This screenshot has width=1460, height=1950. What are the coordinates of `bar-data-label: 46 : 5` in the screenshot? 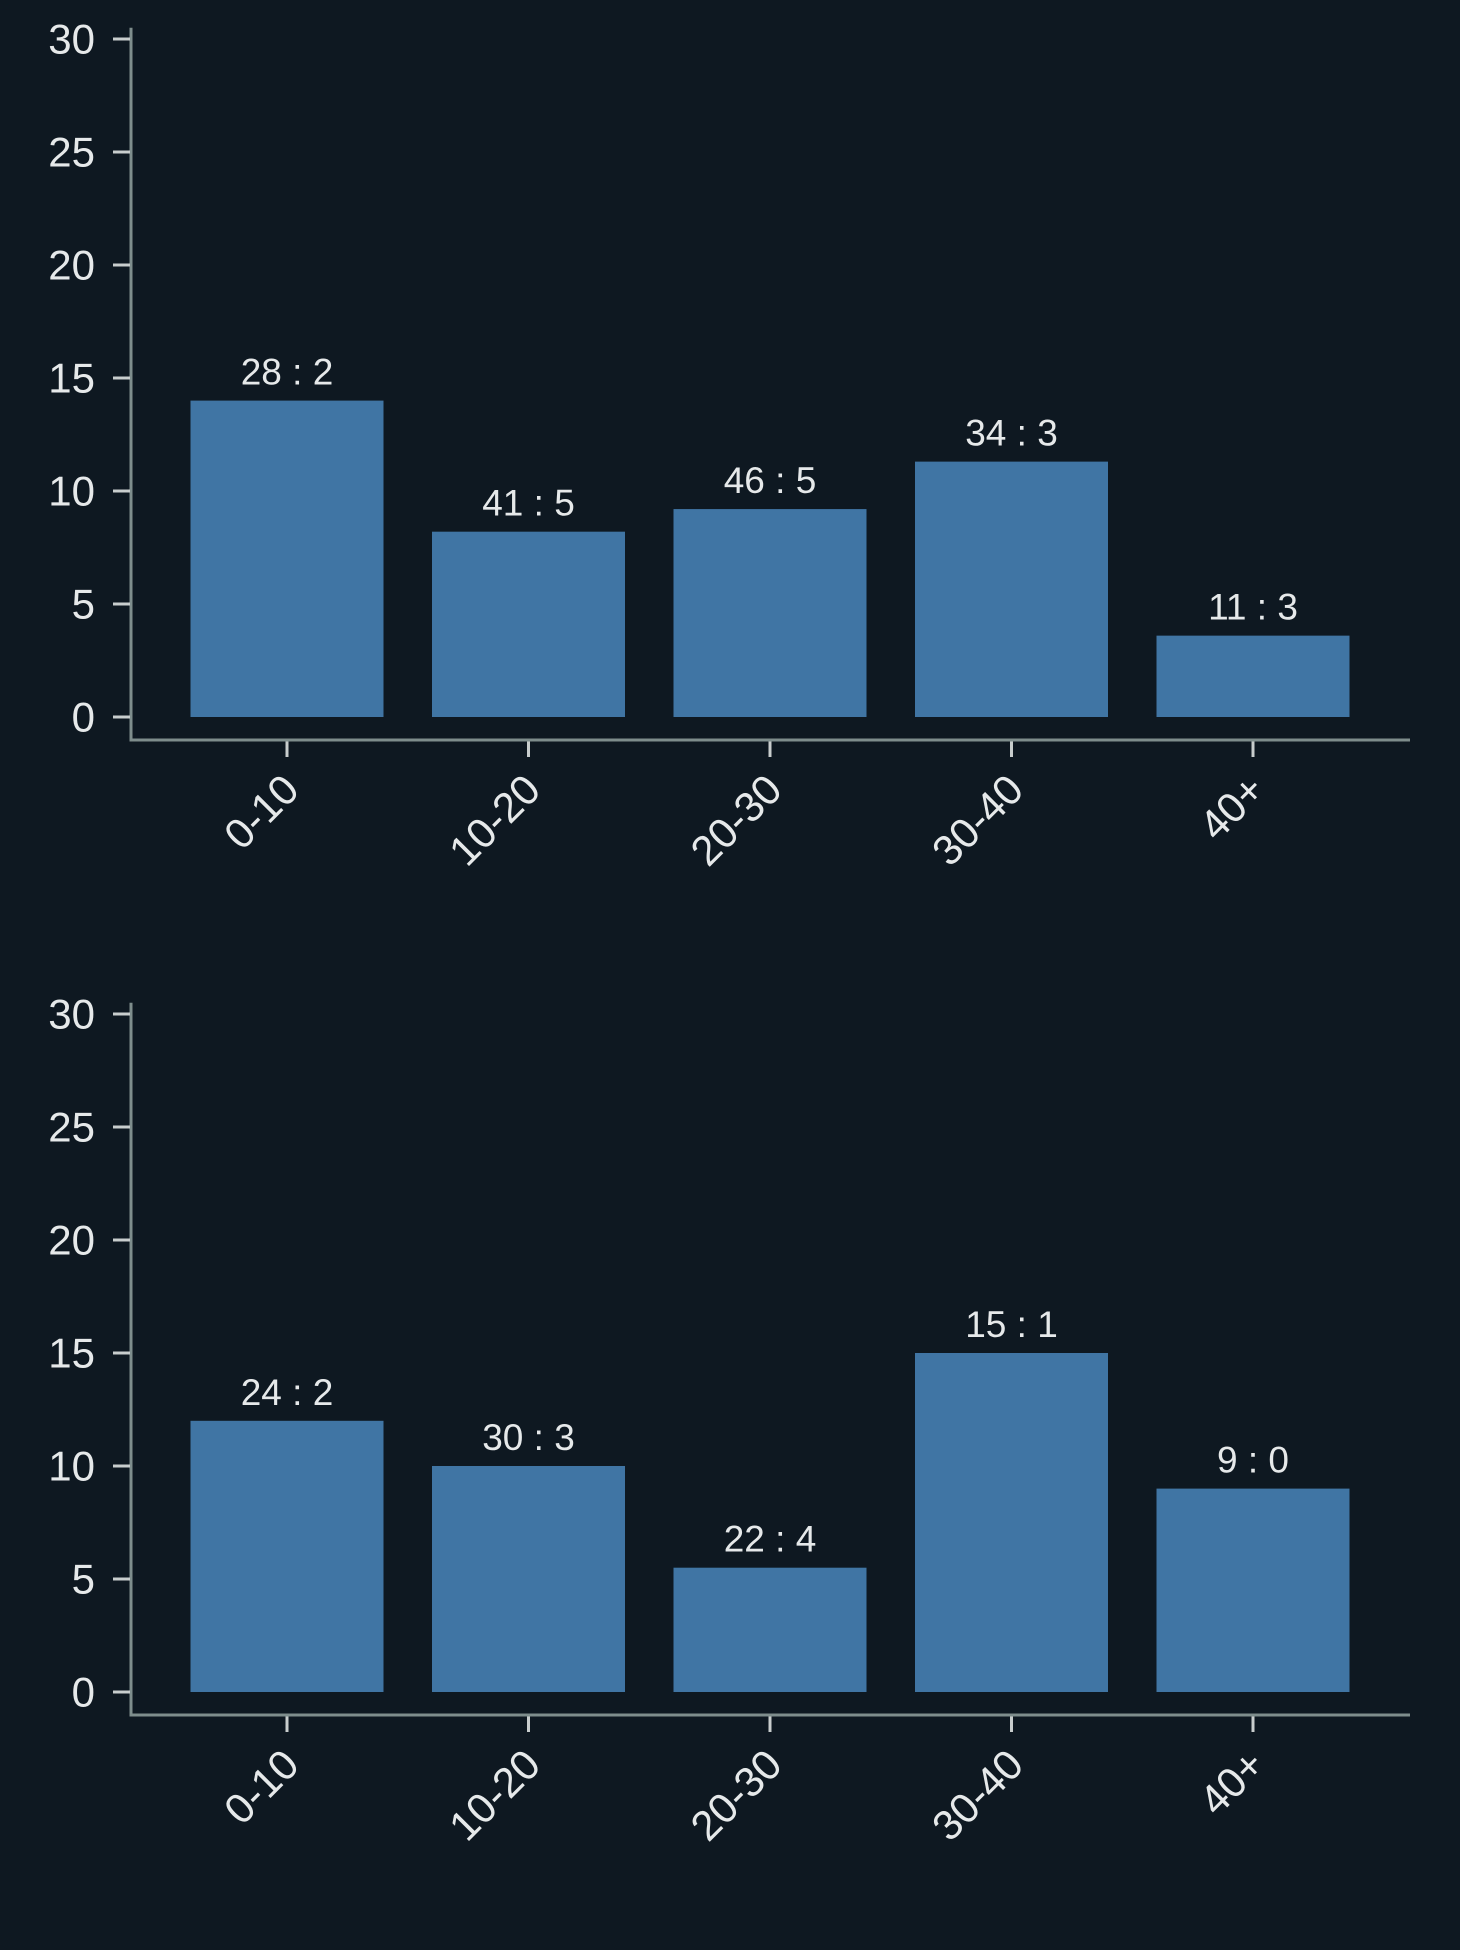 It's located at (770, 480).